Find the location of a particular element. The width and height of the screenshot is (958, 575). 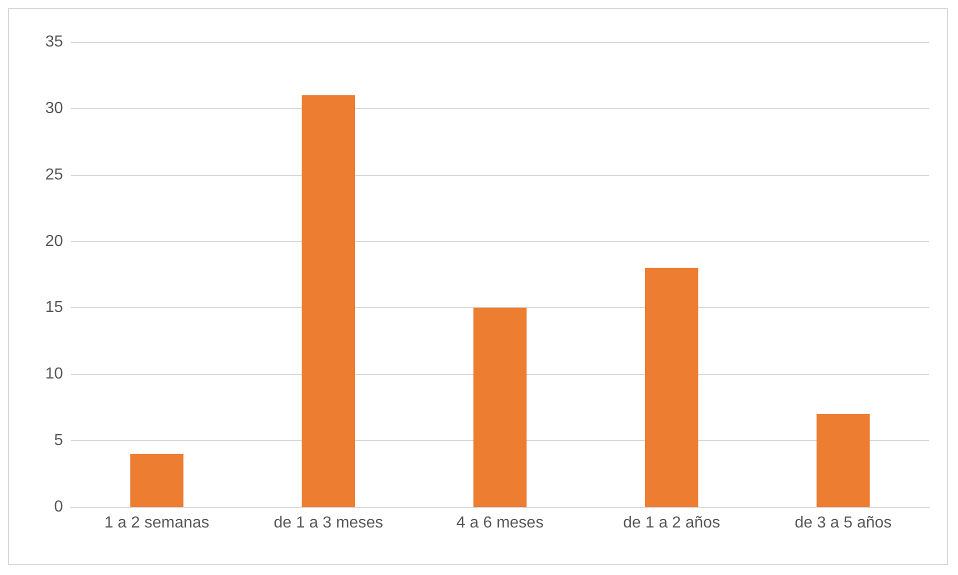

x-tick-label: de 1 a 2 años is located at coordinates (671, 523).